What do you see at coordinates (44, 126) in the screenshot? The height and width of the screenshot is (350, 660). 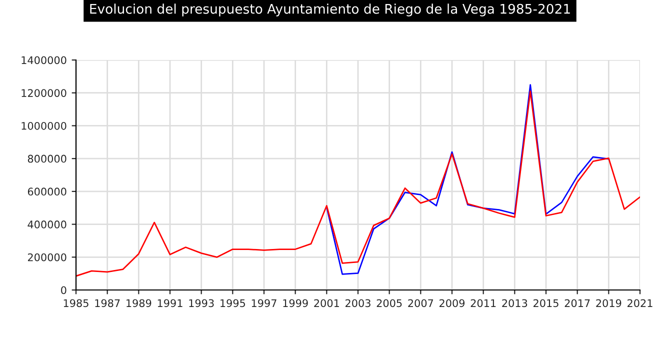 I see `y-tick-label: 1000000` at bounding box center [44, 126].